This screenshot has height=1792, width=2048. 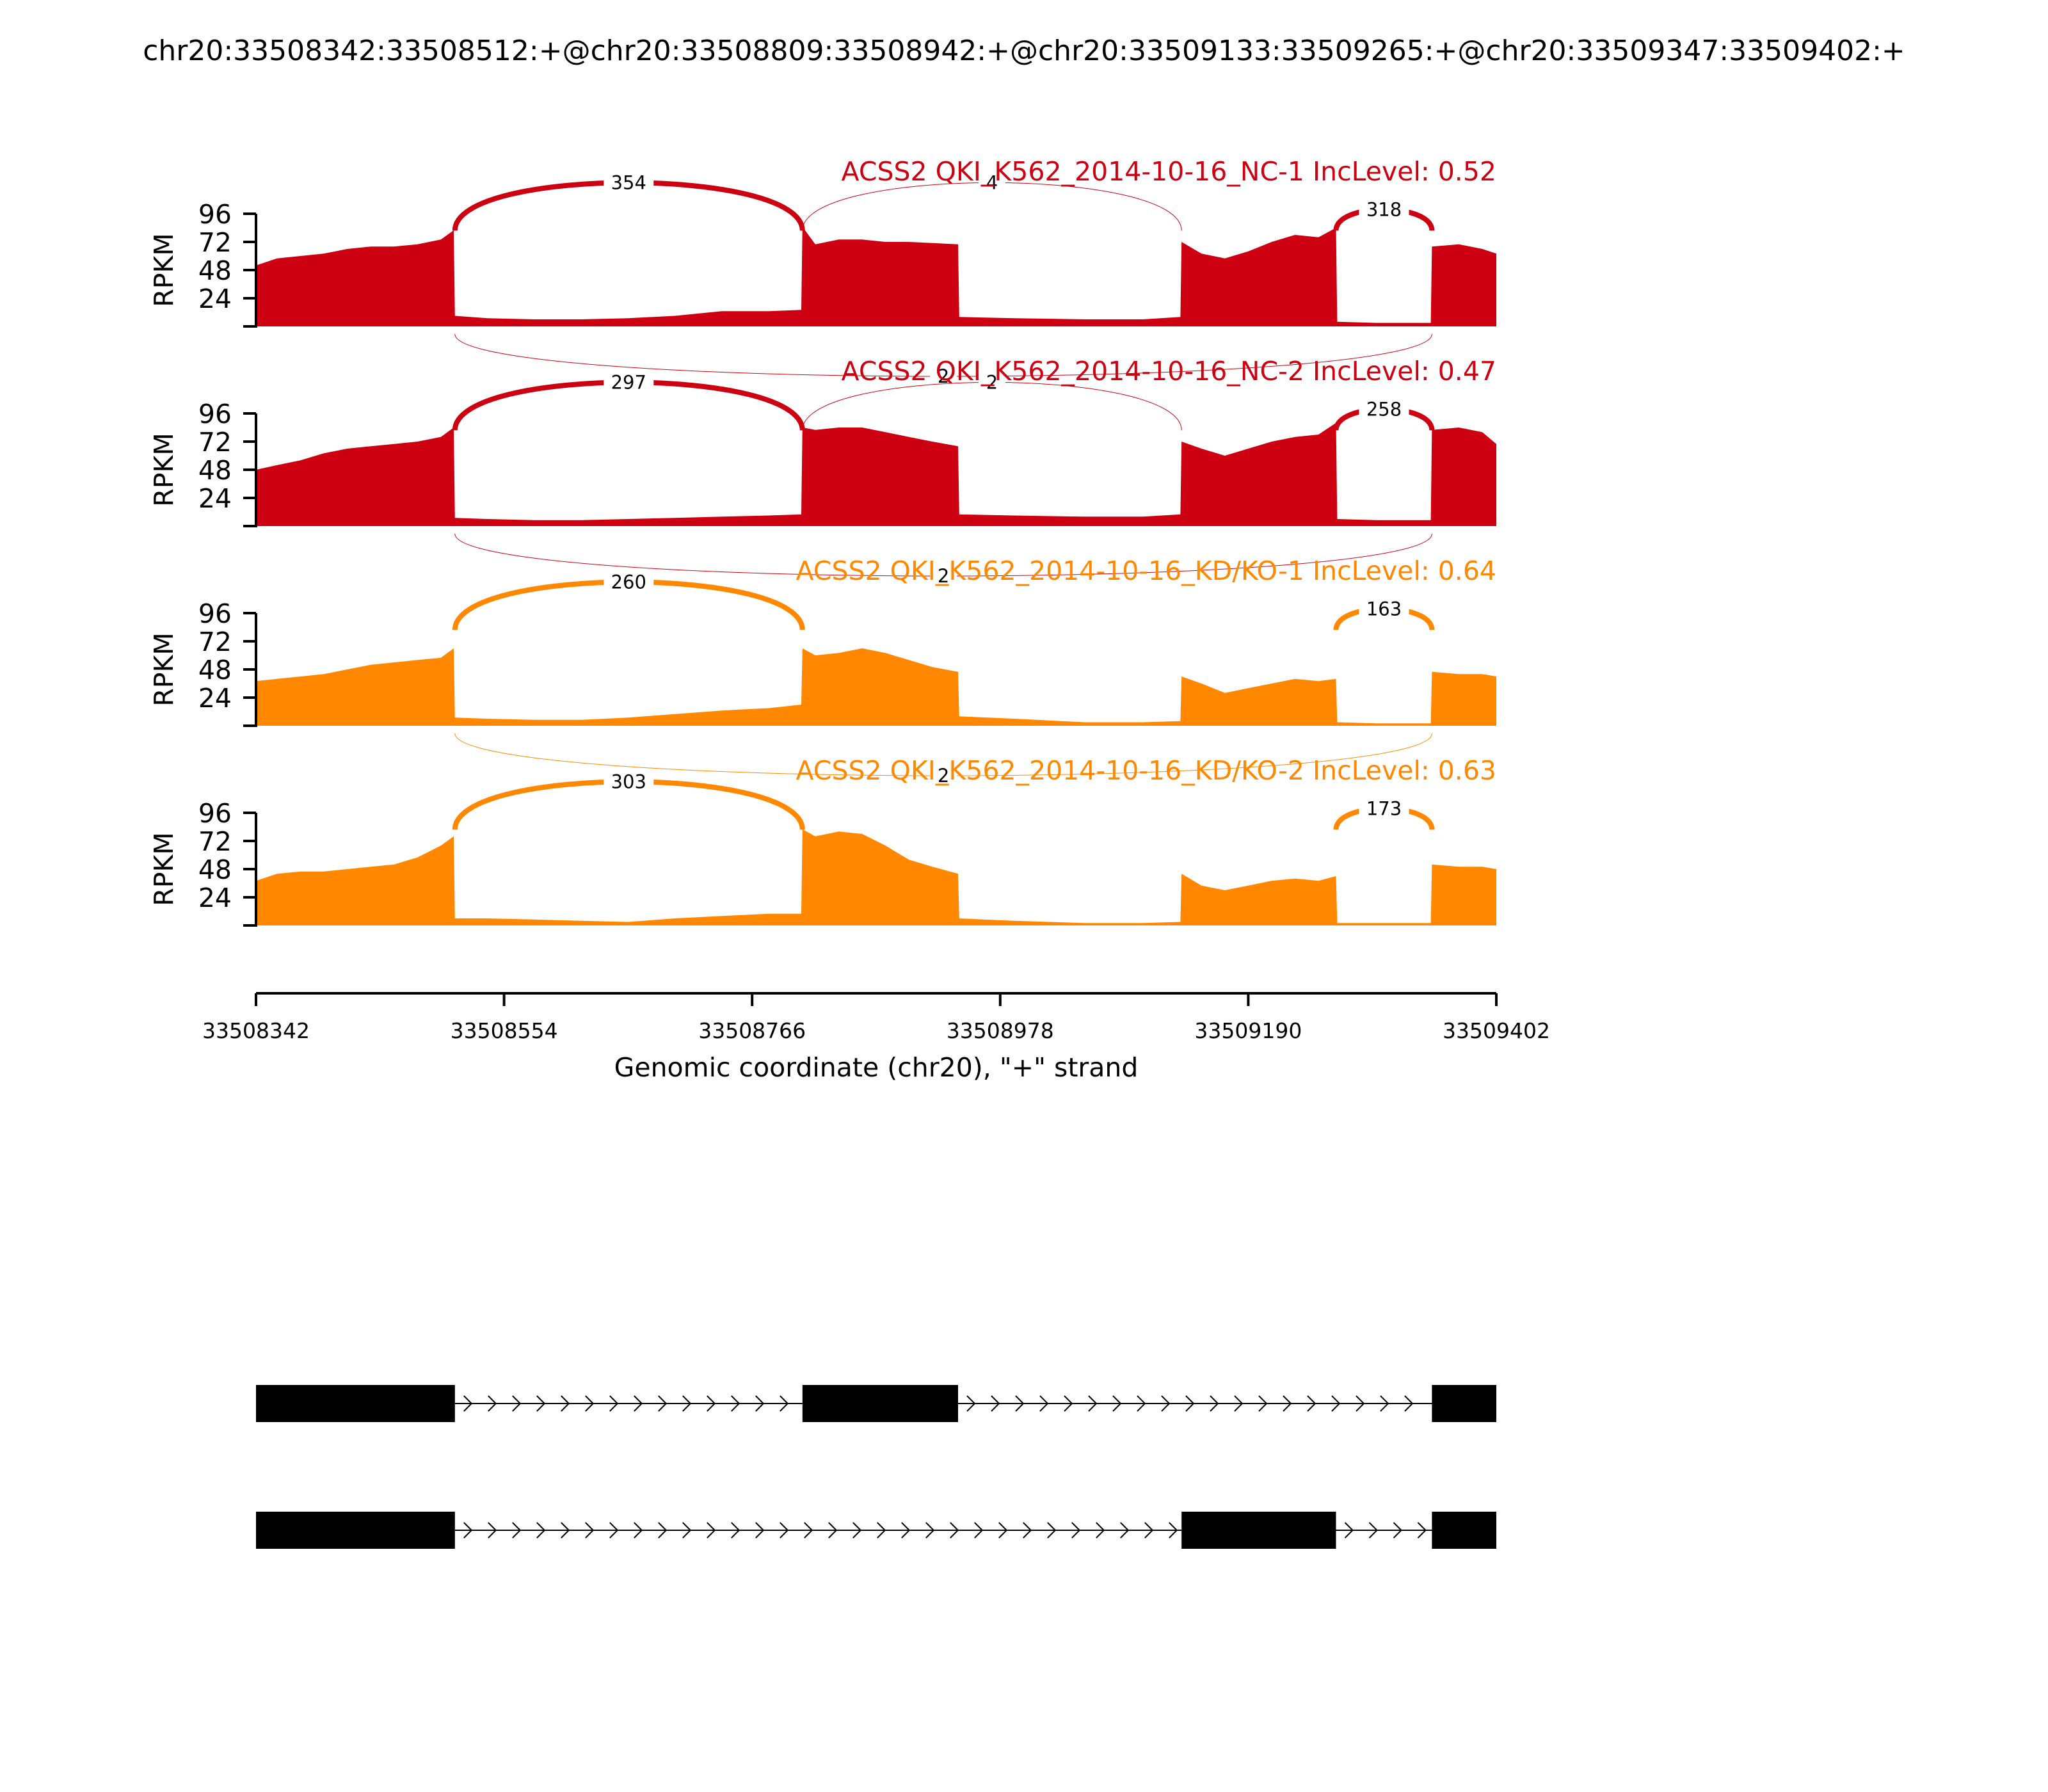 I want to click on junction-count-label: 297, so click(x=628, y=382).